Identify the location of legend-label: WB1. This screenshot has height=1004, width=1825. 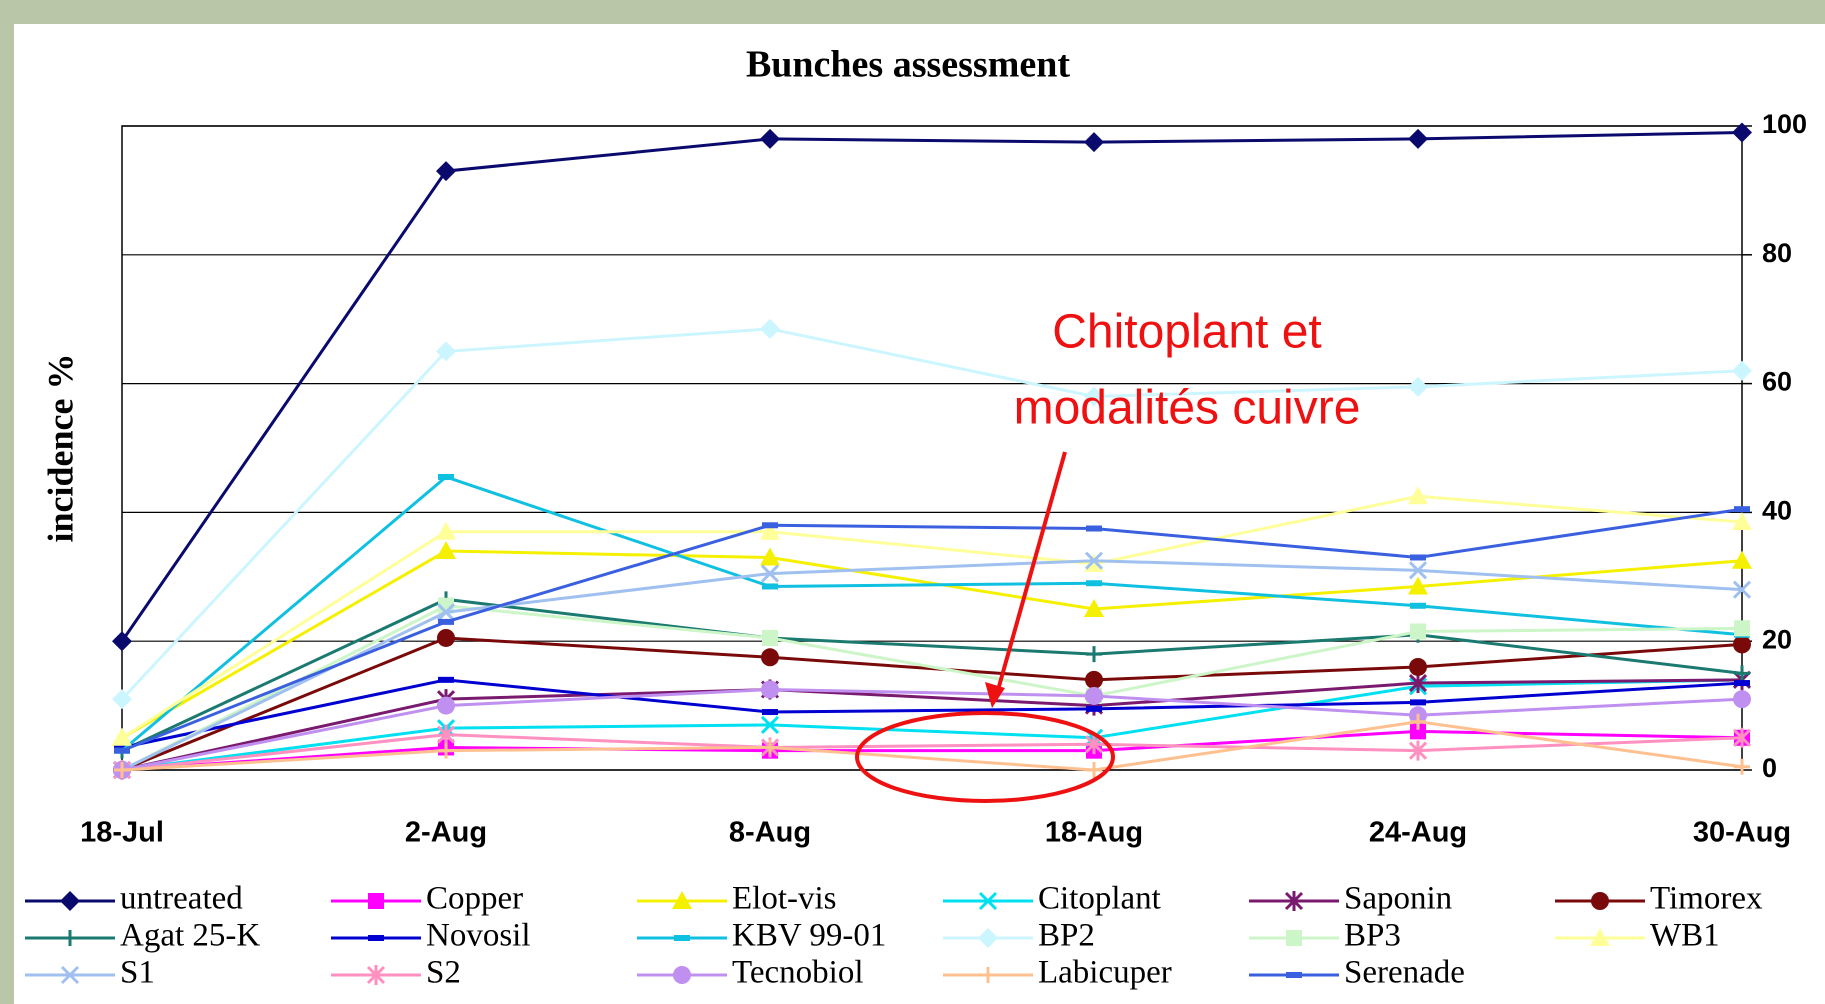
(1685, 936).